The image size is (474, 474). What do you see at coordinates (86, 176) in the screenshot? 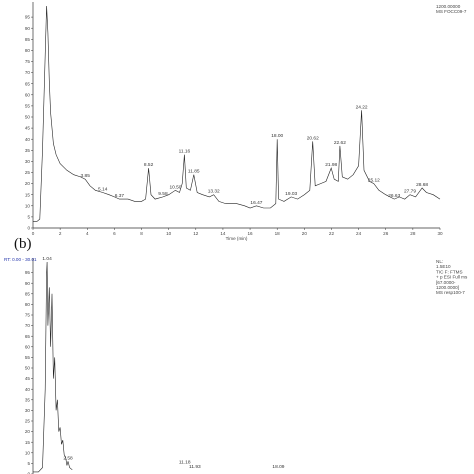
I see `peak-label: 3.85` at bounding box center [86, 176].